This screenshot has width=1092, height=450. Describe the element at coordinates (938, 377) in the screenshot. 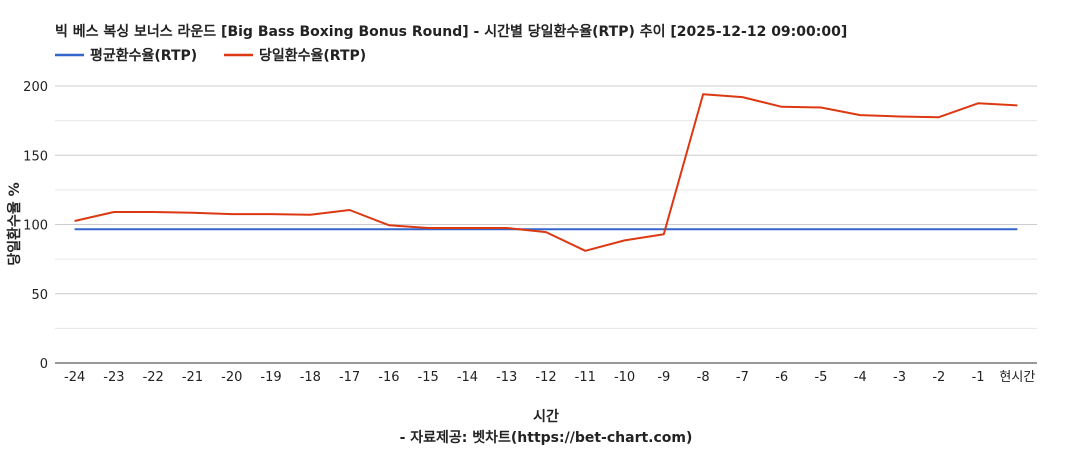

I see `x-tick-label: -2` at that location.